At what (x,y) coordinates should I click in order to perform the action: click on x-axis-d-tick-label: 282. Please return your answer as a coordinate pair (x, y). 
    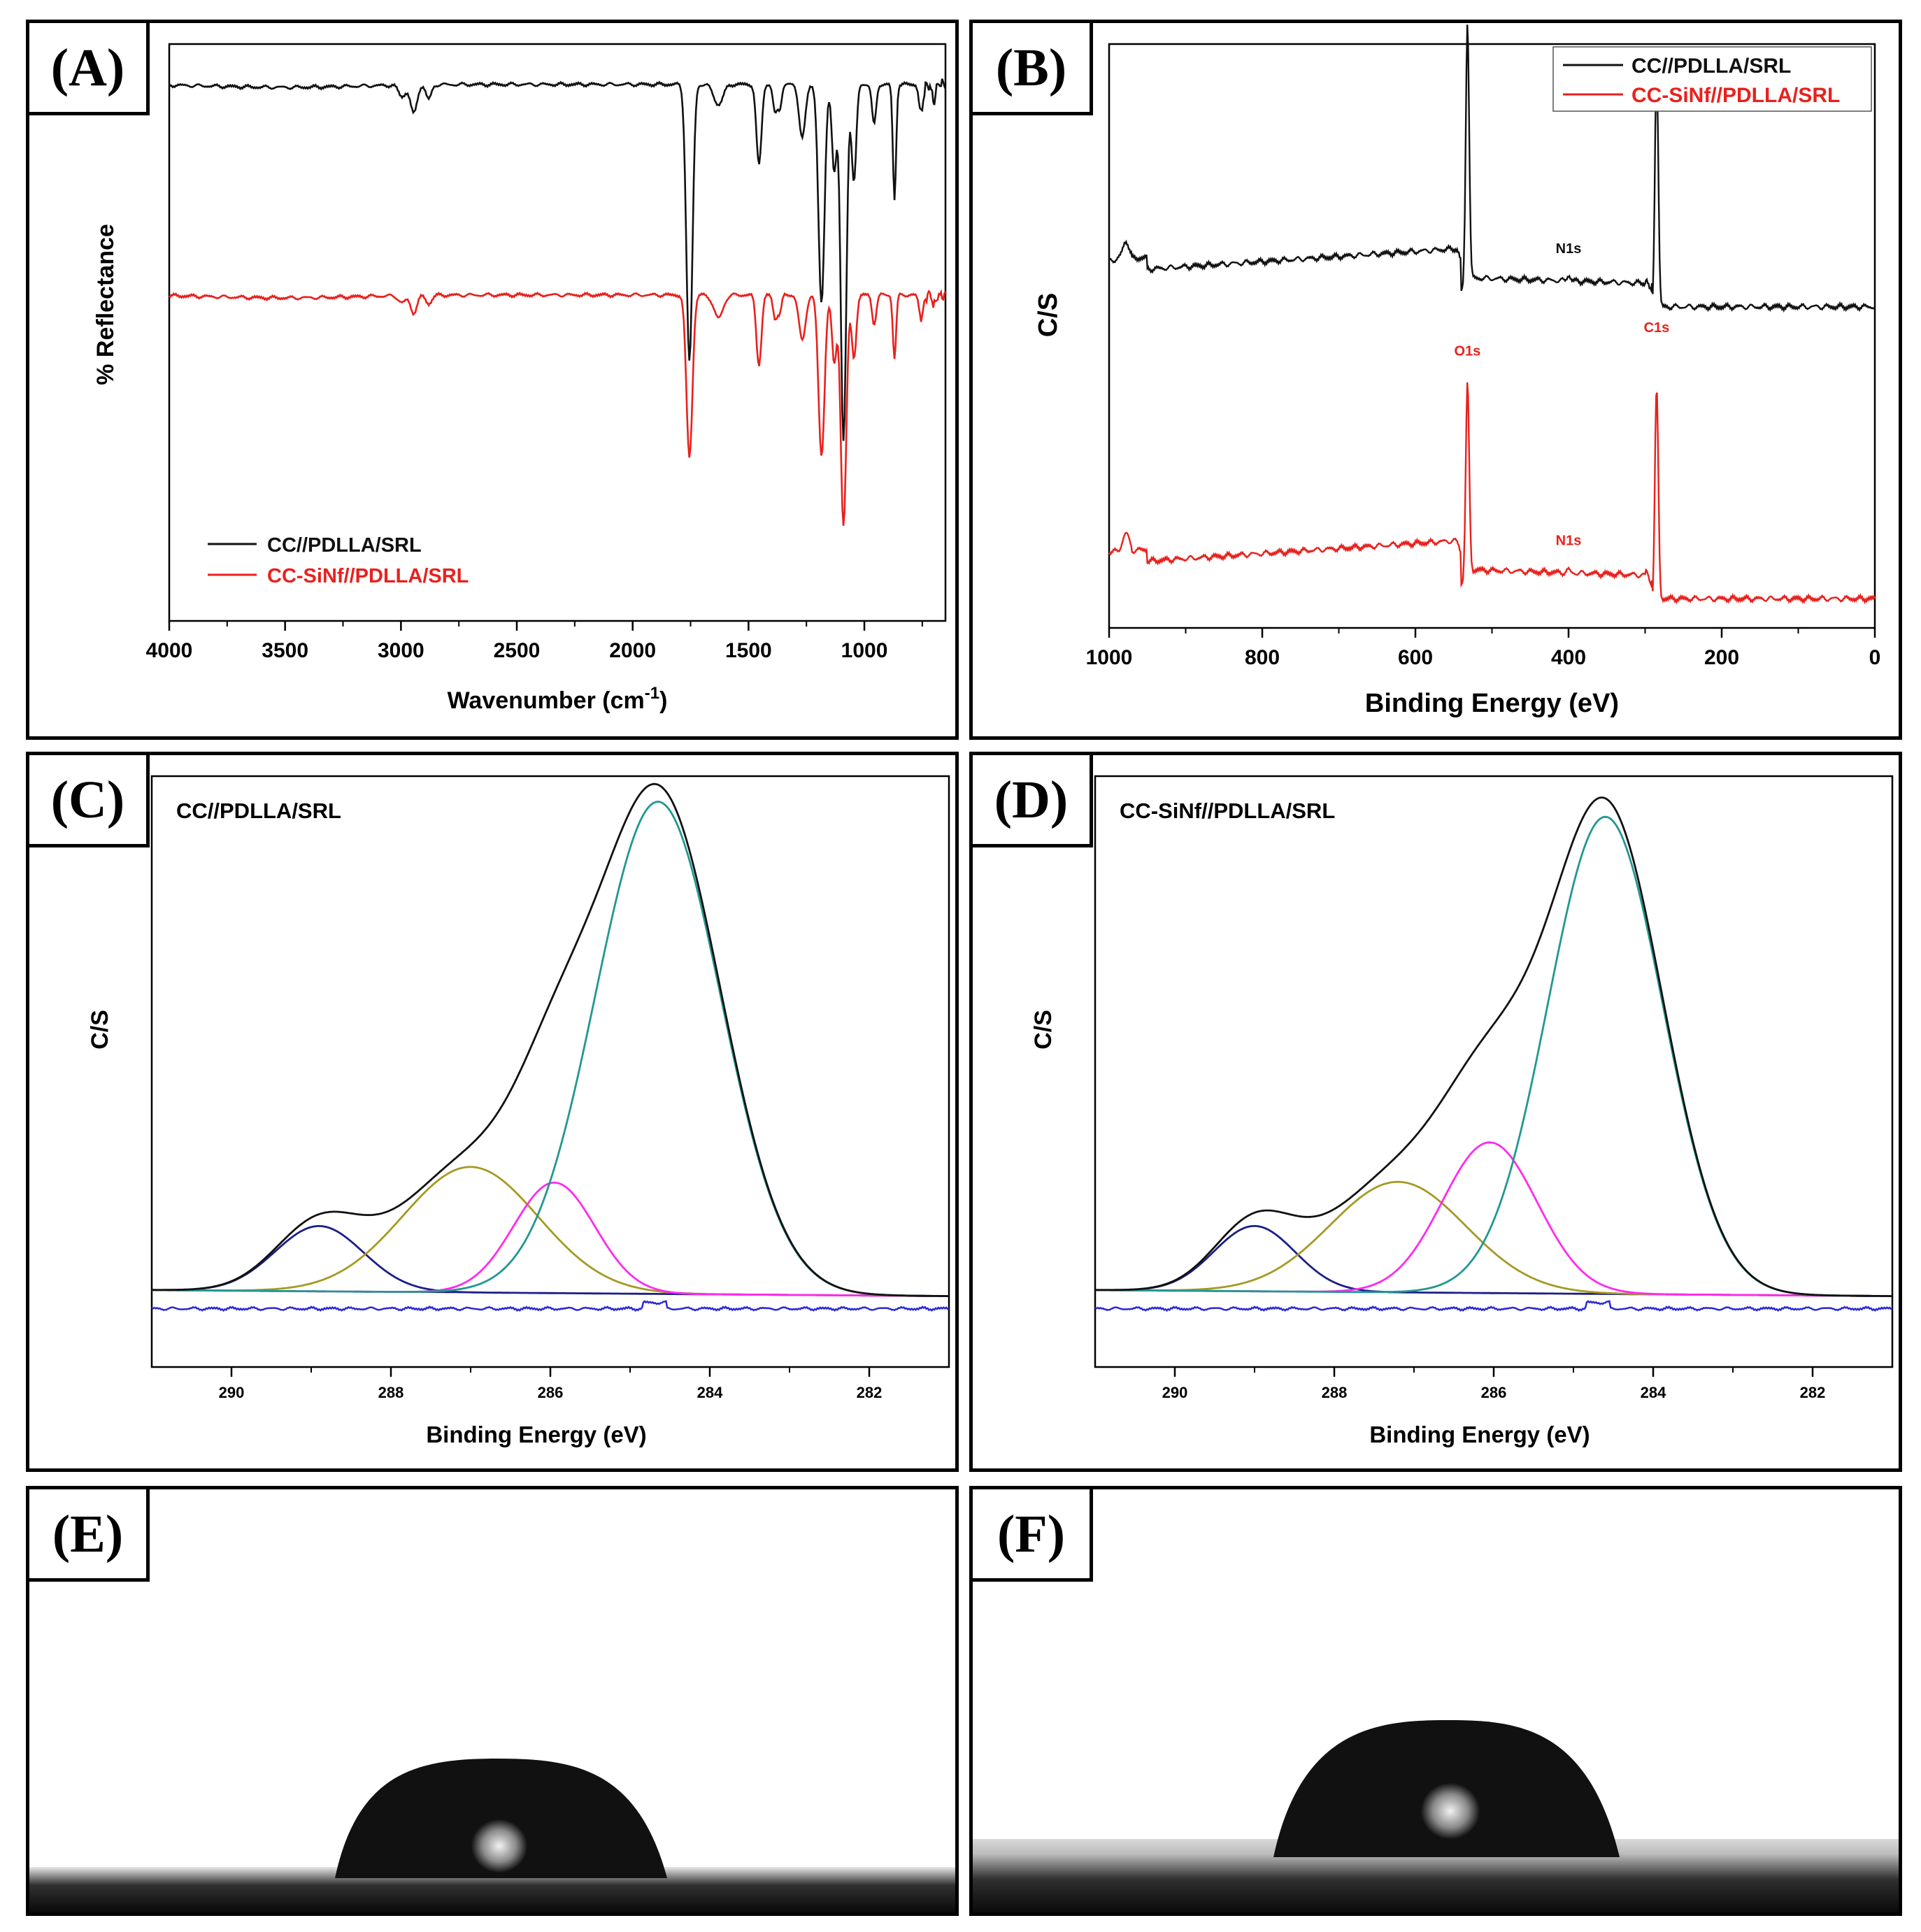
    Looking at the image, I should click on (1813, 1392).